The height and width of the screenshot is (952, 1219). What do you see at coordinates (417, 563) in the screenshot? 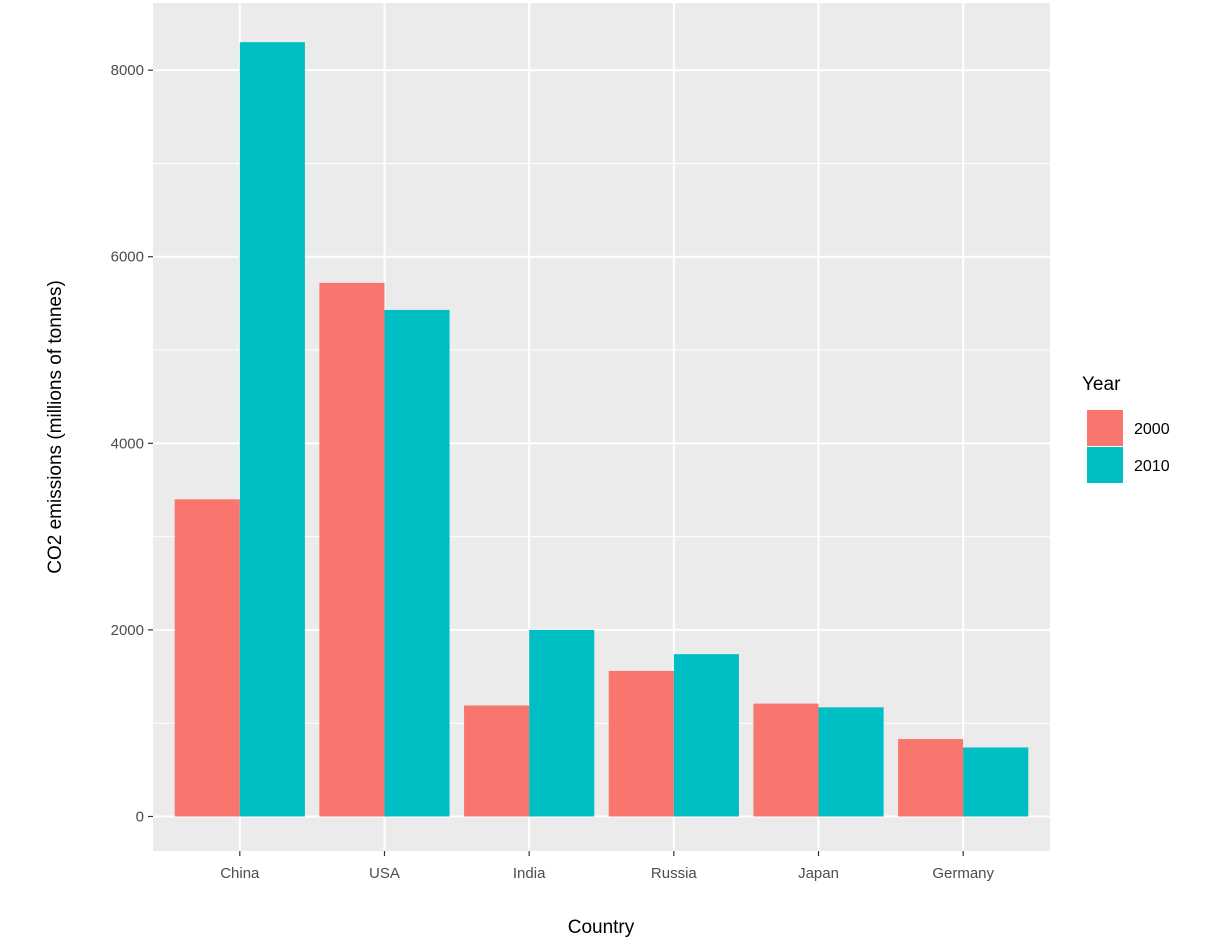
I see `bar-usa-2010` at bounding box center [417, 563].